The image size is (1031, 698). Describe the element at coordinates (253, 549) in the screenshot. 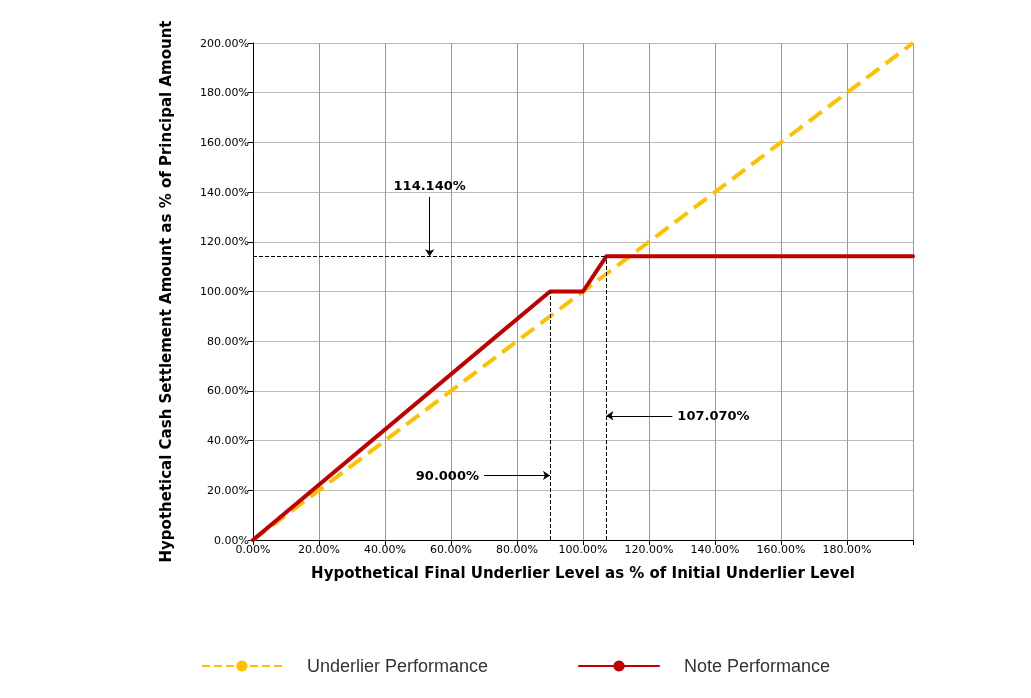

I see `x-tick-label: 0.00%` at that location.